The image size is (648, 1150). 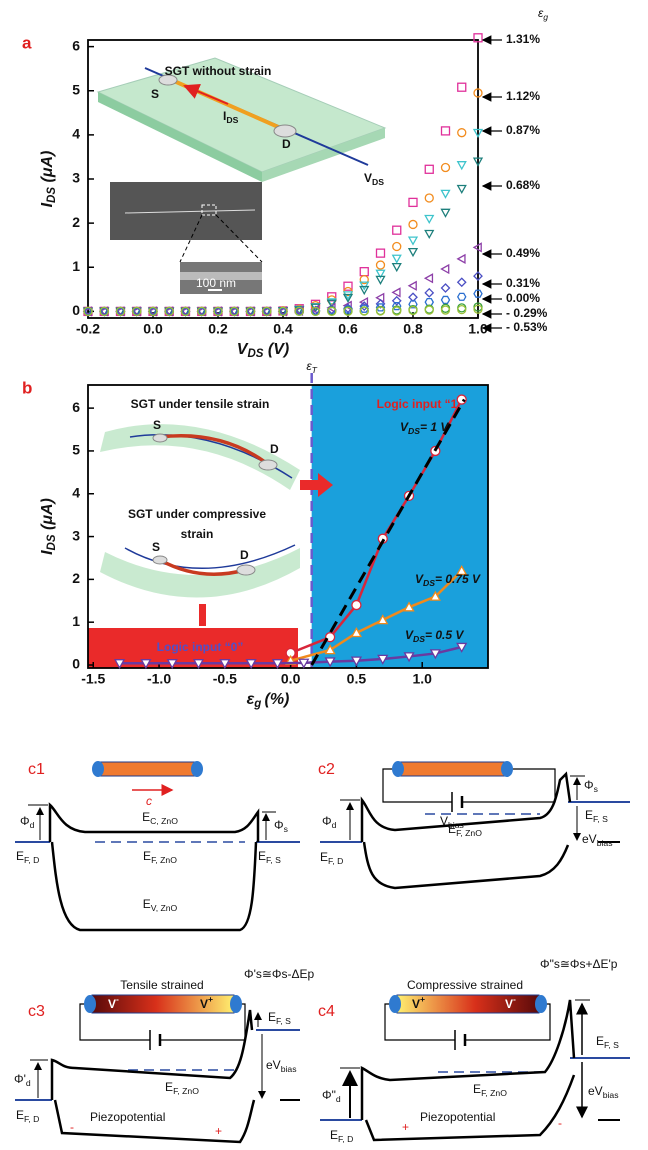 I want to click on c-axis-label: c, so click(x=149, y=801).